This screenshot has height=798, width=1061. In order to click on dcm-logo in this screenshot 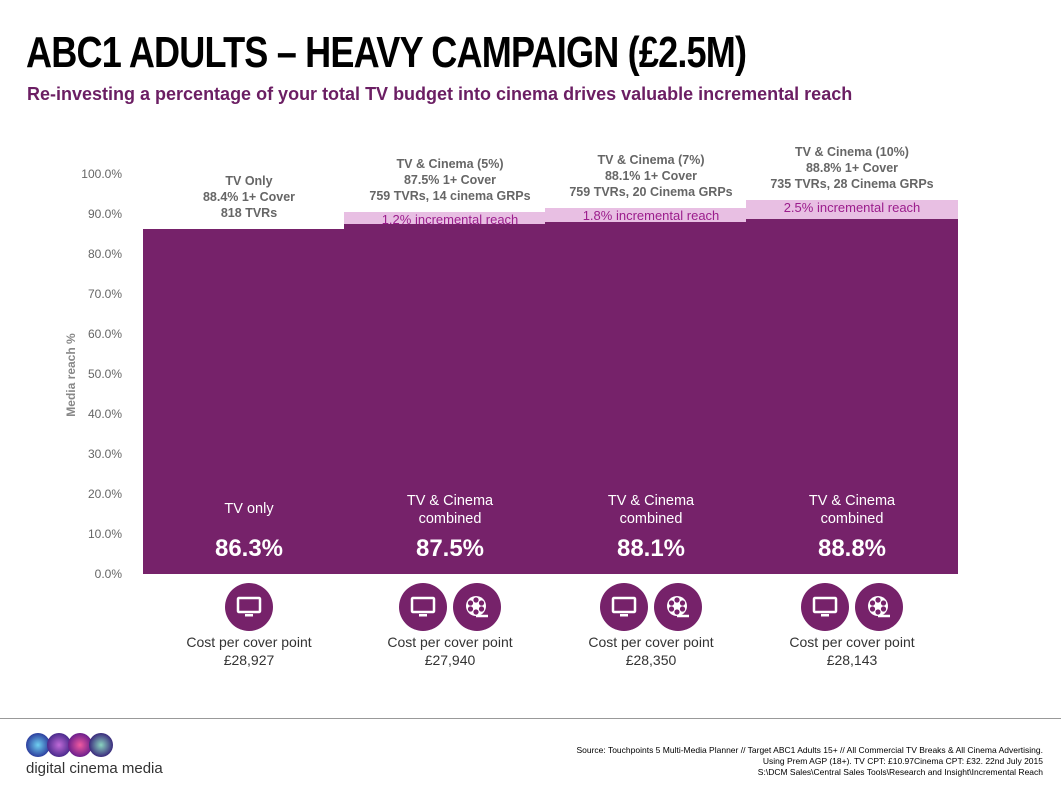, I will do `click(69, 745)`.